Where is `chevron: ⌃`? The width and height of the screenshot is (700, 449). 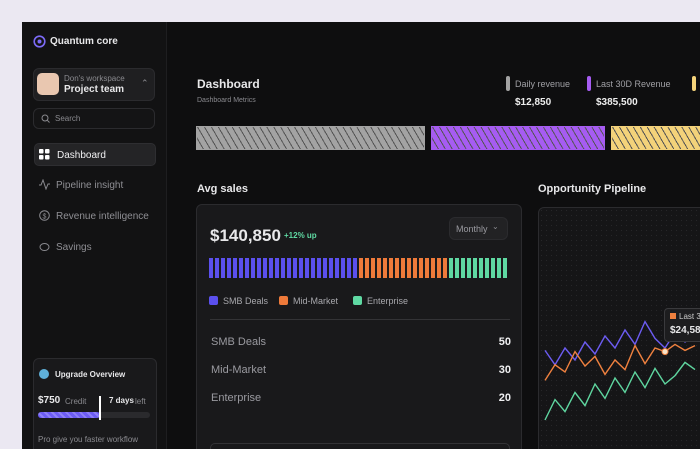
chevron: ⌃ is located at coordinates (145, 83).